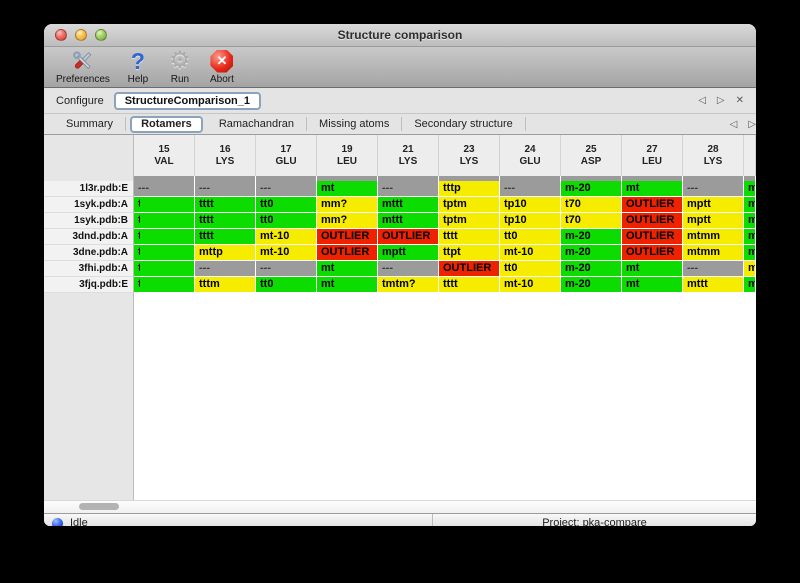 This screenshot has width=800, height=583. I want to click on close-window-button, so click(61, 35).